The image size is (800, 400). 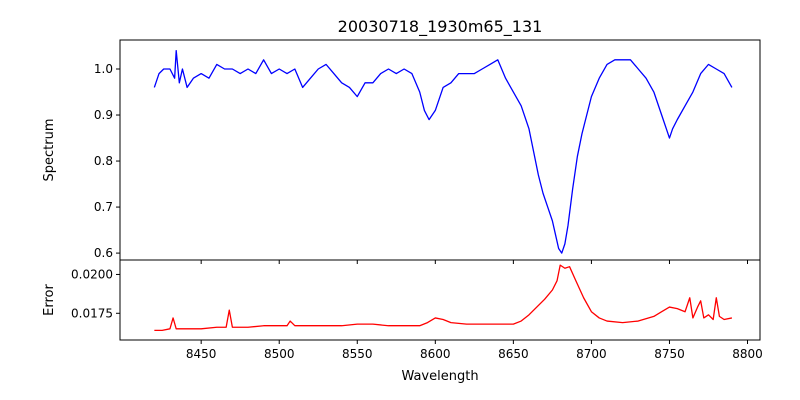 I want to click on spectrum-y-tick-label: 0.8, so click(x=103, y=161).